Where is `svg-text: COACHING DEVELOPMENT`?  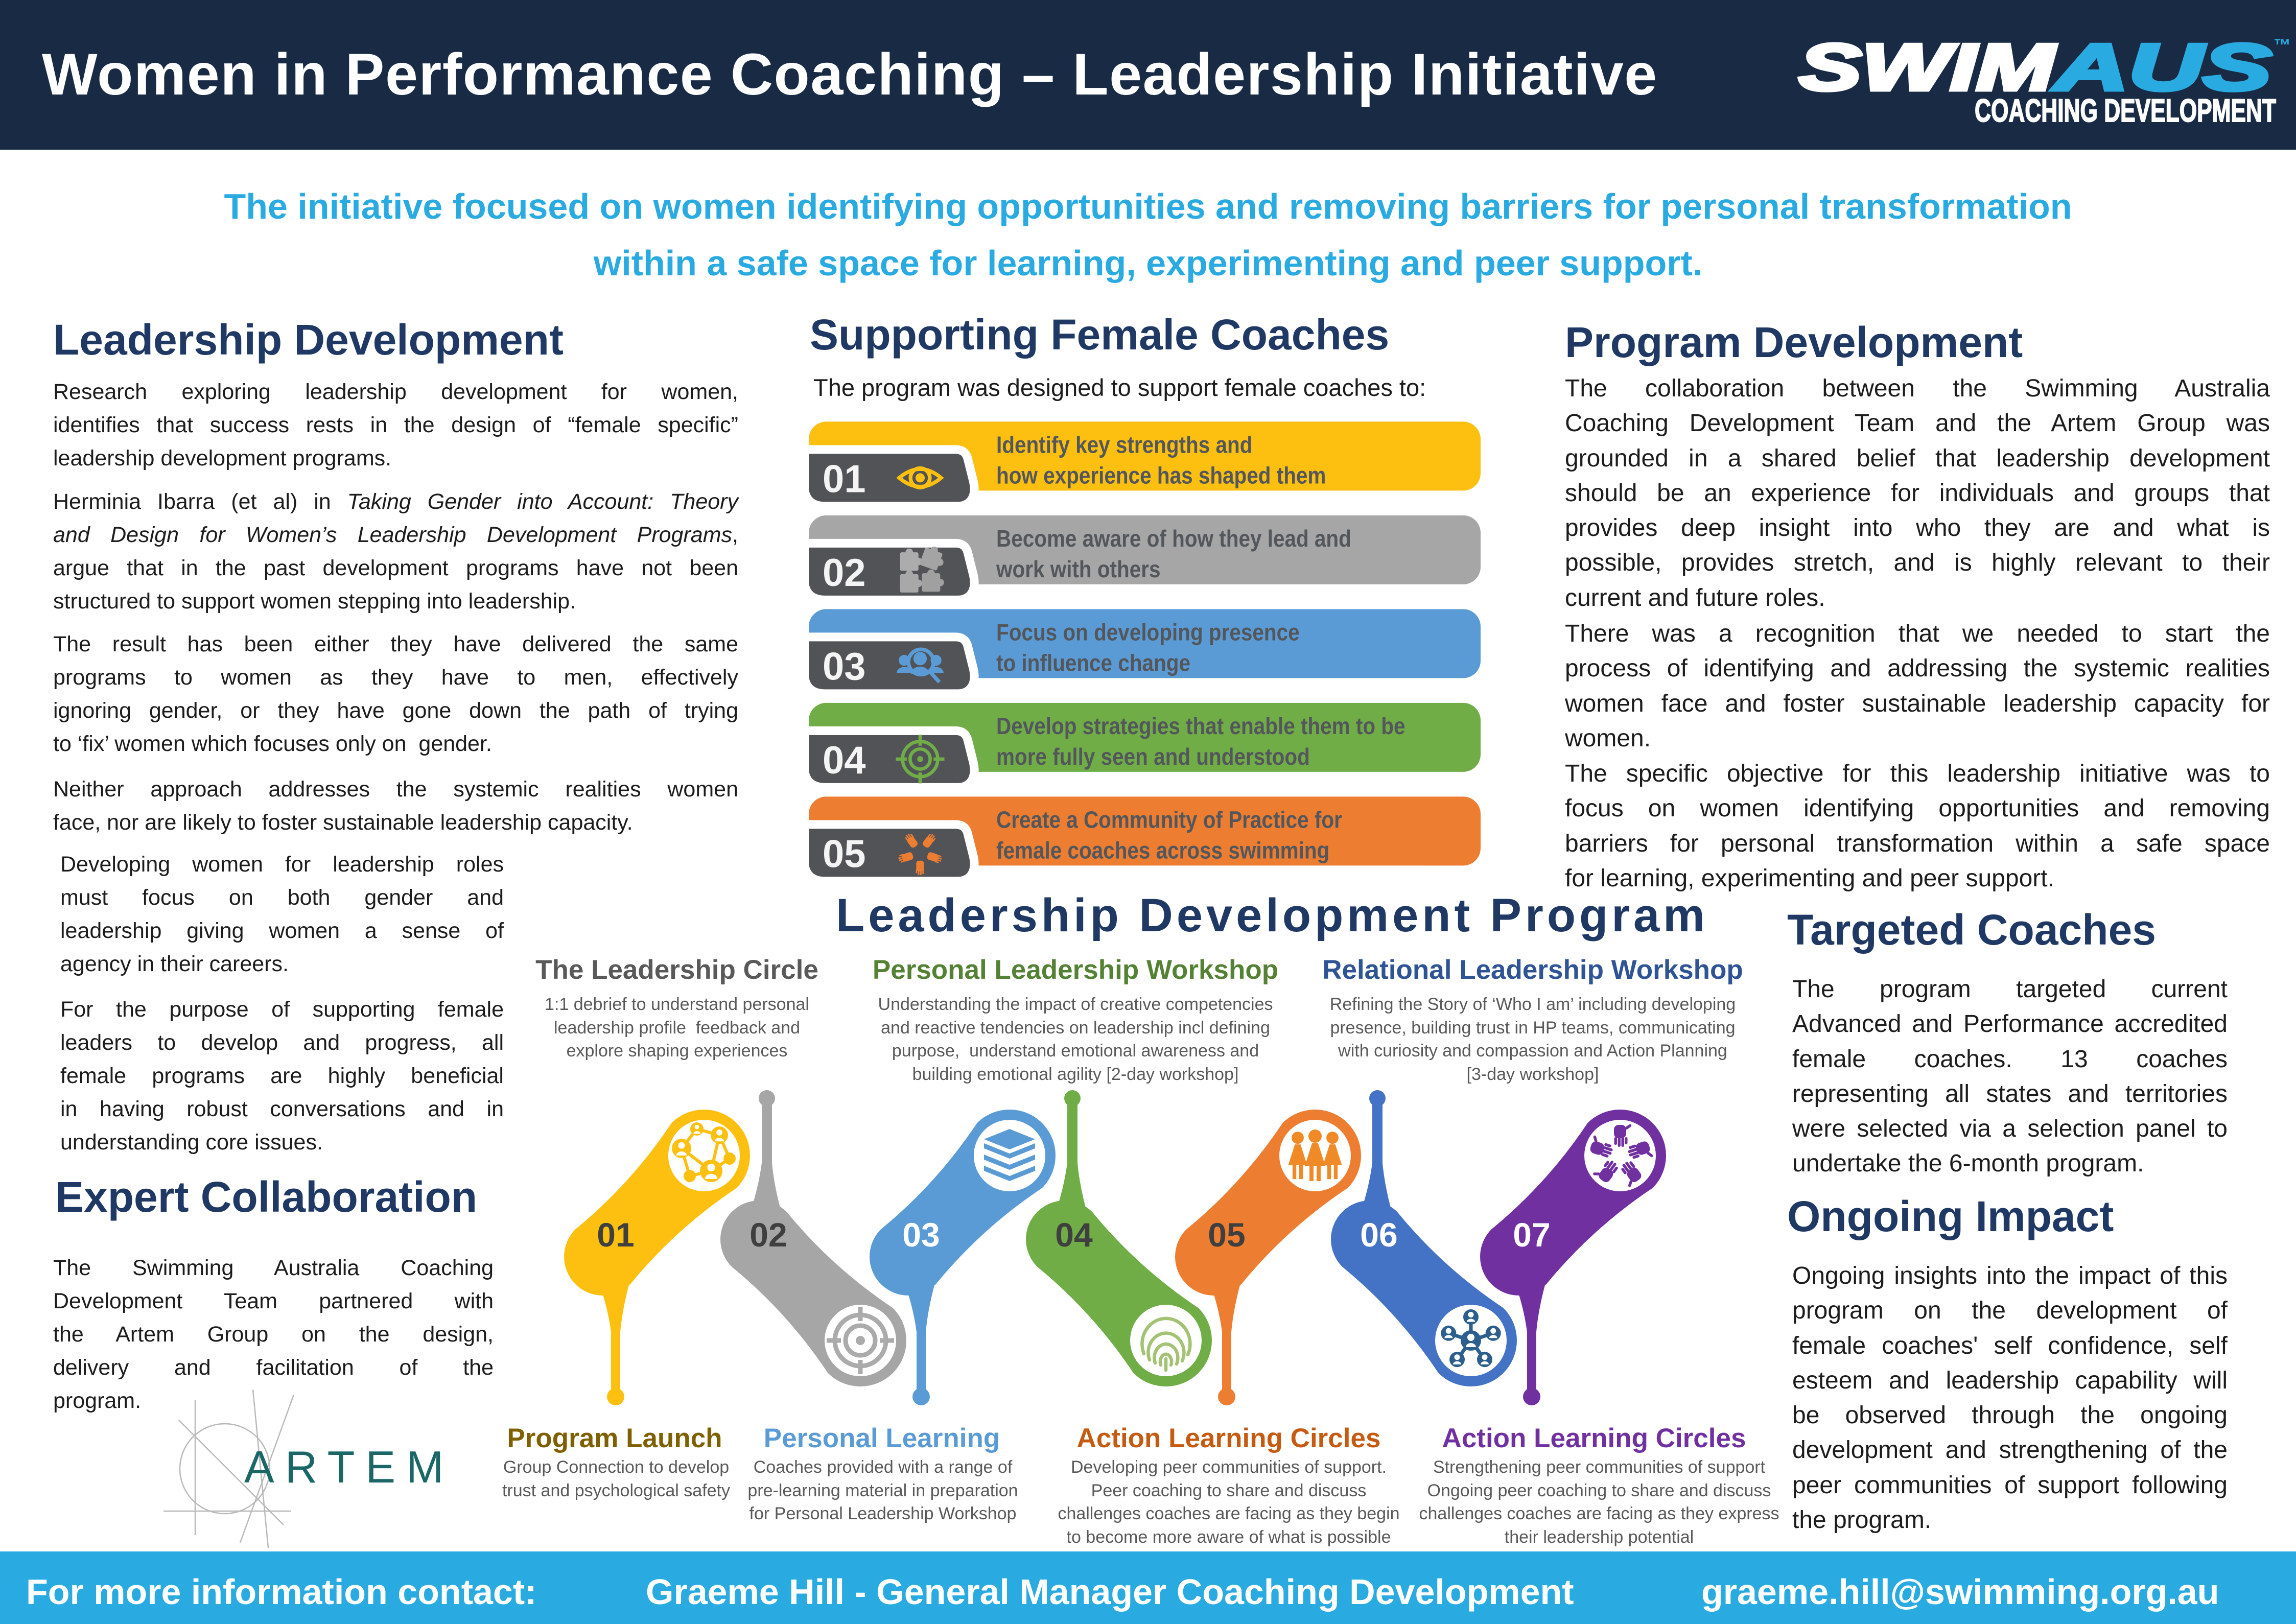
svg-text: COACHING DEVELOPMENT is located at coordinates (2125, 111).